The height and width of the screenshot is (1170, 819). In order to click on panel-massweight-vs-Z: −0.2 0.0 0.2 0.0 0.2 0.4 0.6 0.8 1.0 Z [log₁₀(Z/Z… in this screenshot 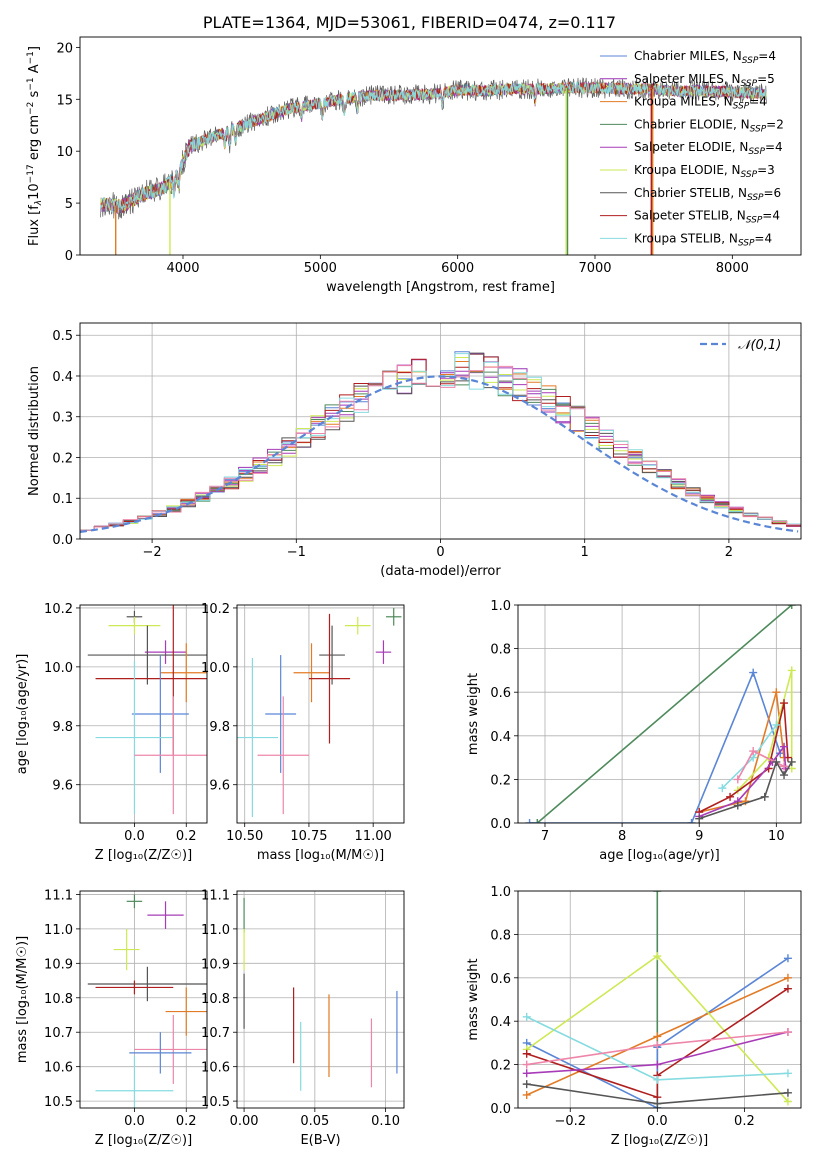, I will do `click(634, 1016)`.